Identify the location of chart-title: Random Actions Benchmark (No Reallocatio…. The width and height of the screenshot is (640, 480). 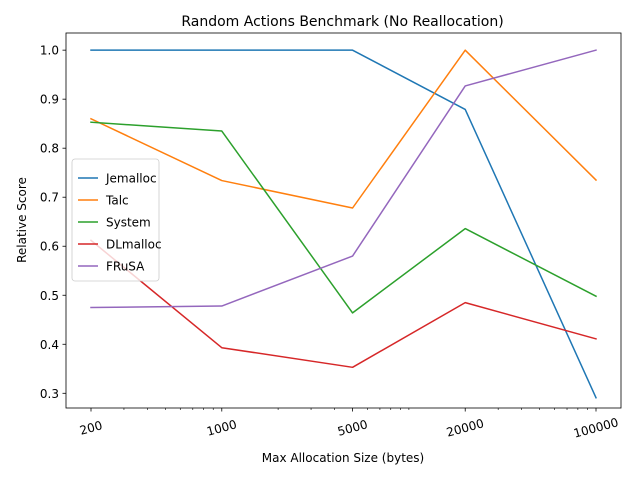
(342, 22).